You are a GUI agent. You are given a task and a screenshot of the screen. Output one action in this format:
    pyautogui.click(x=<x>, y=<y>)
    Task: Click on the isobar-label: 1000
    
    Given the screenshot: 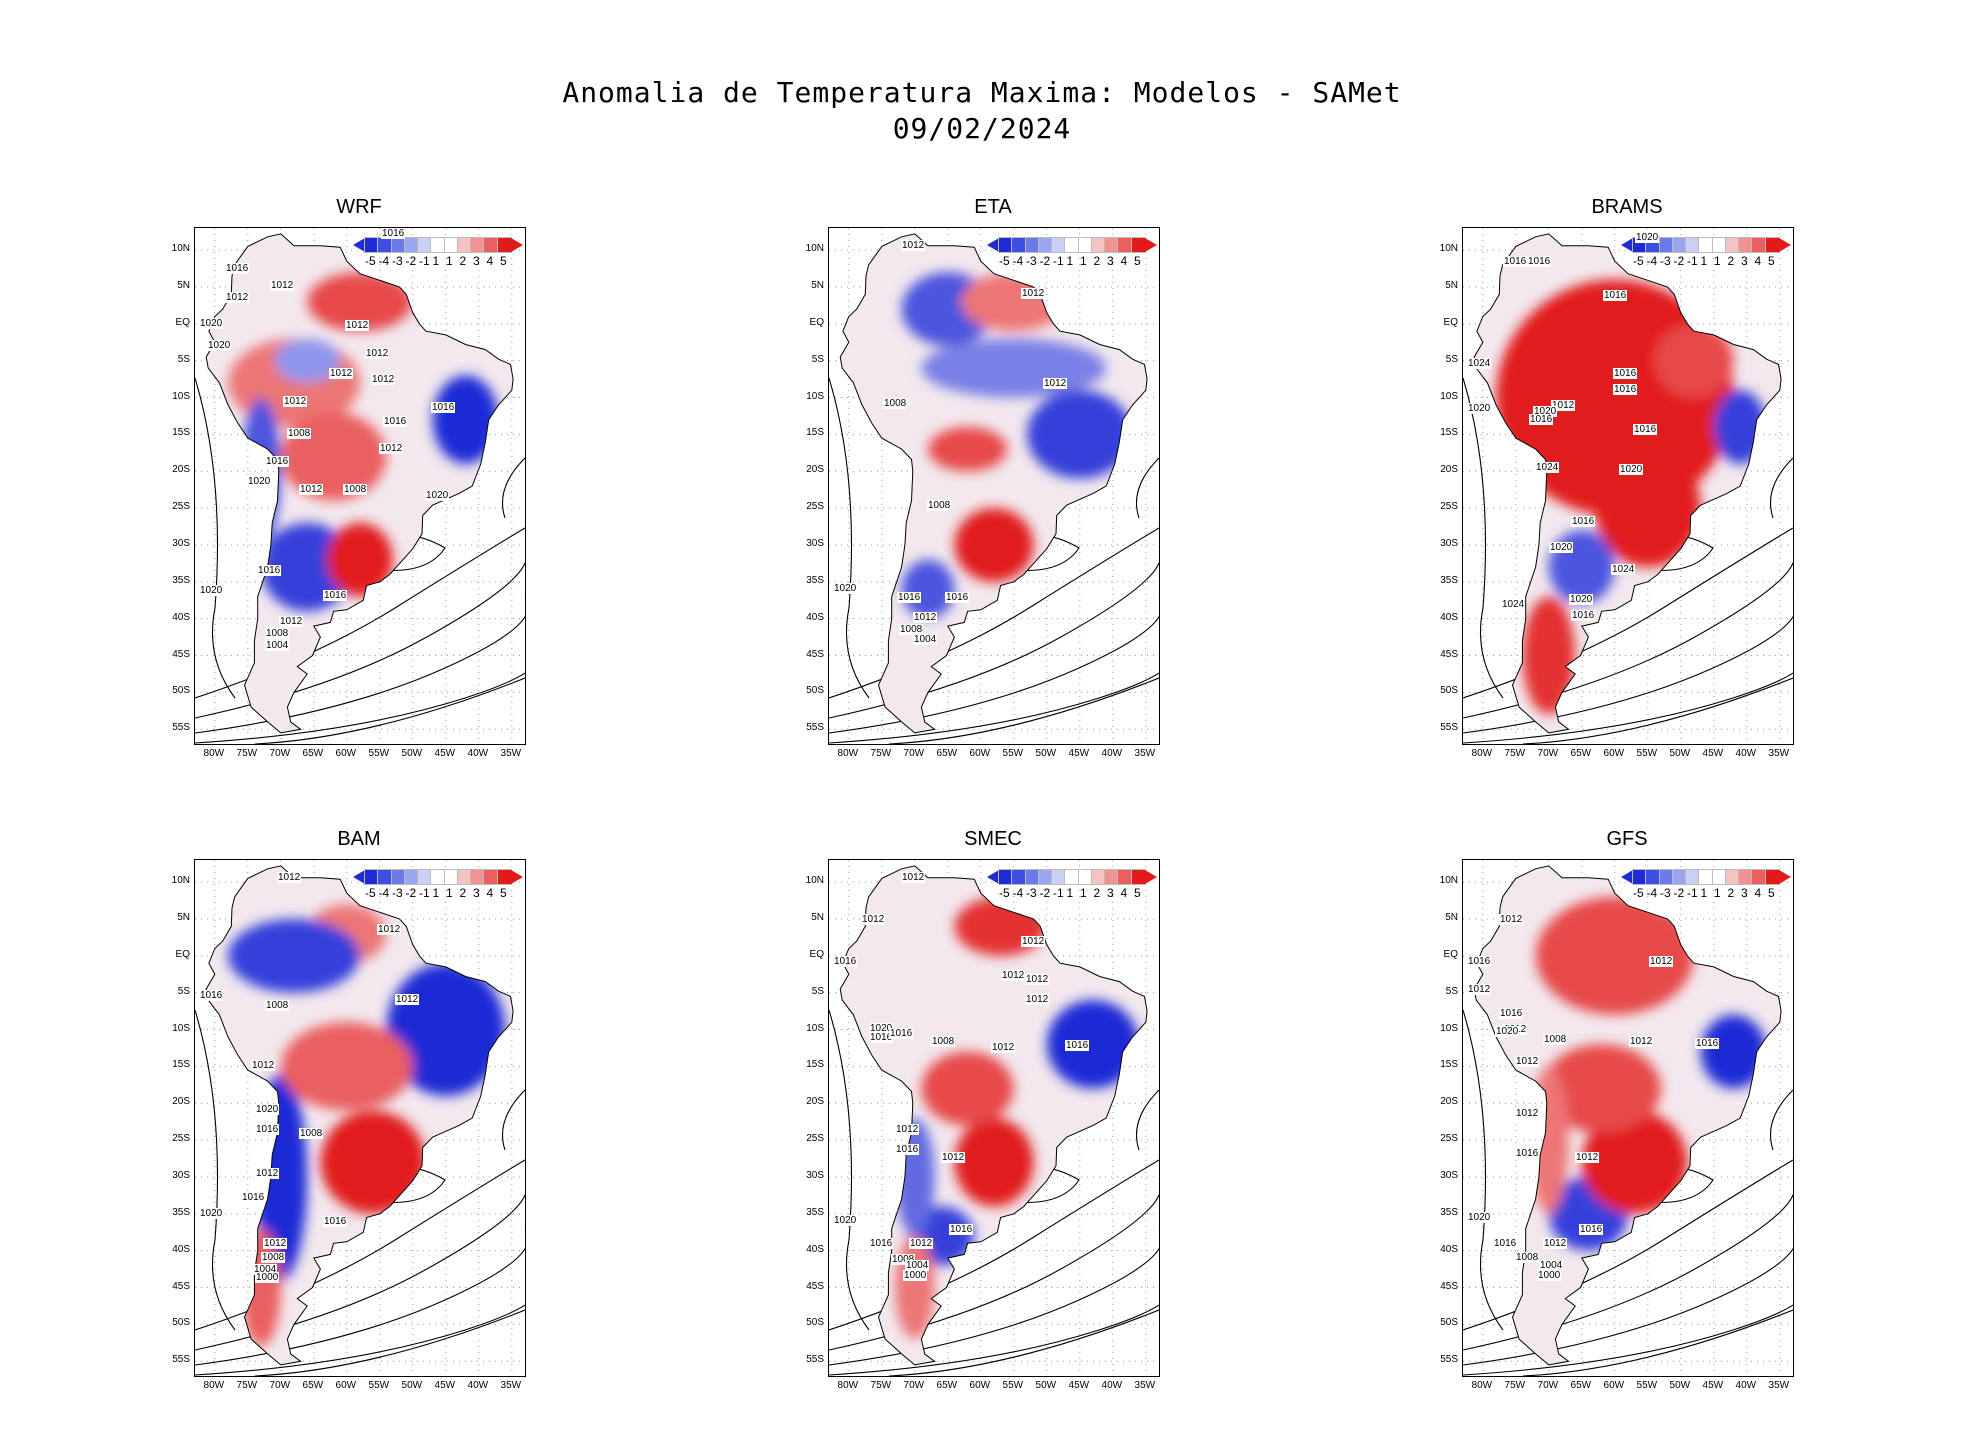 What is the action you would take?
    pyautogui.click(x=915, y=1275)
    